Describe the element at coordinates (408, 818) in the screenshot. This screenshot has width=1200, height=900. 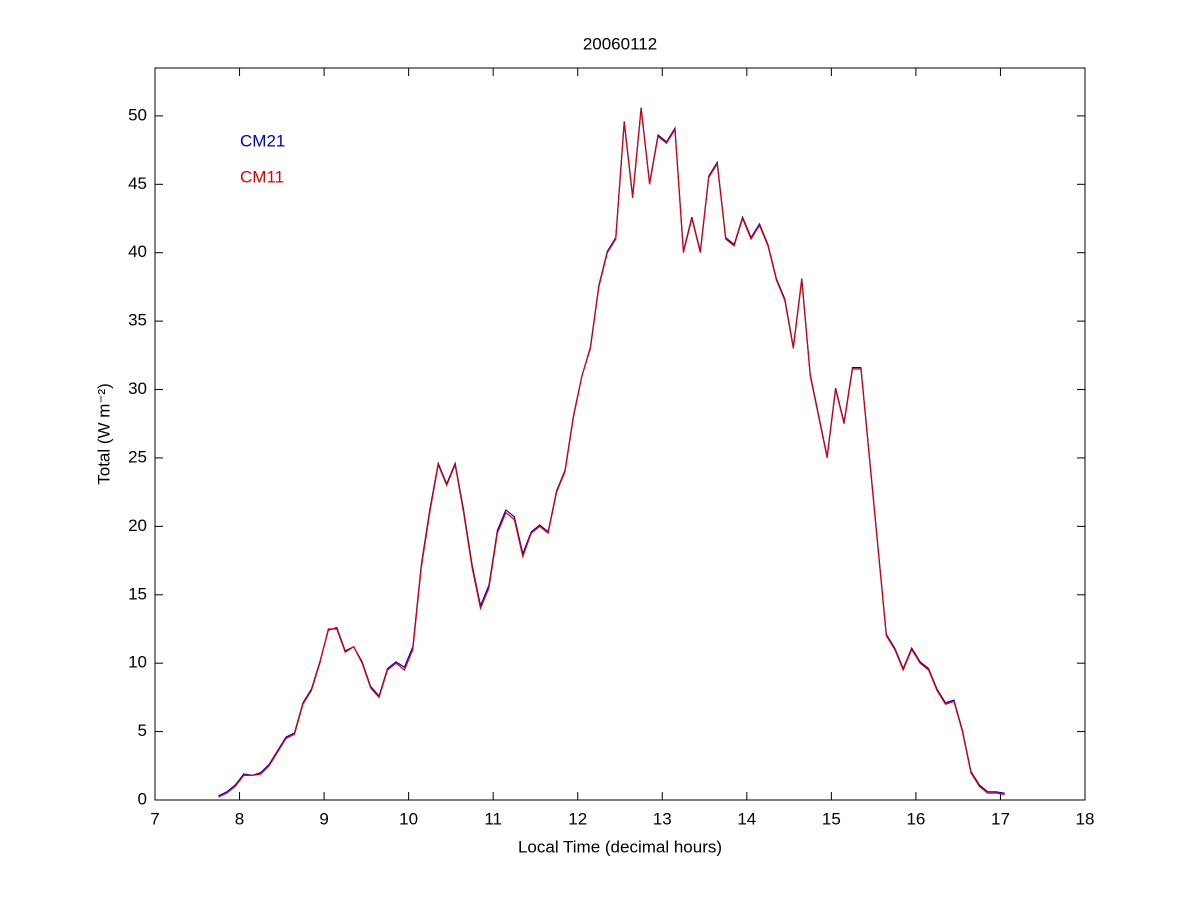
I see `x-tick-label: 10` at that location.